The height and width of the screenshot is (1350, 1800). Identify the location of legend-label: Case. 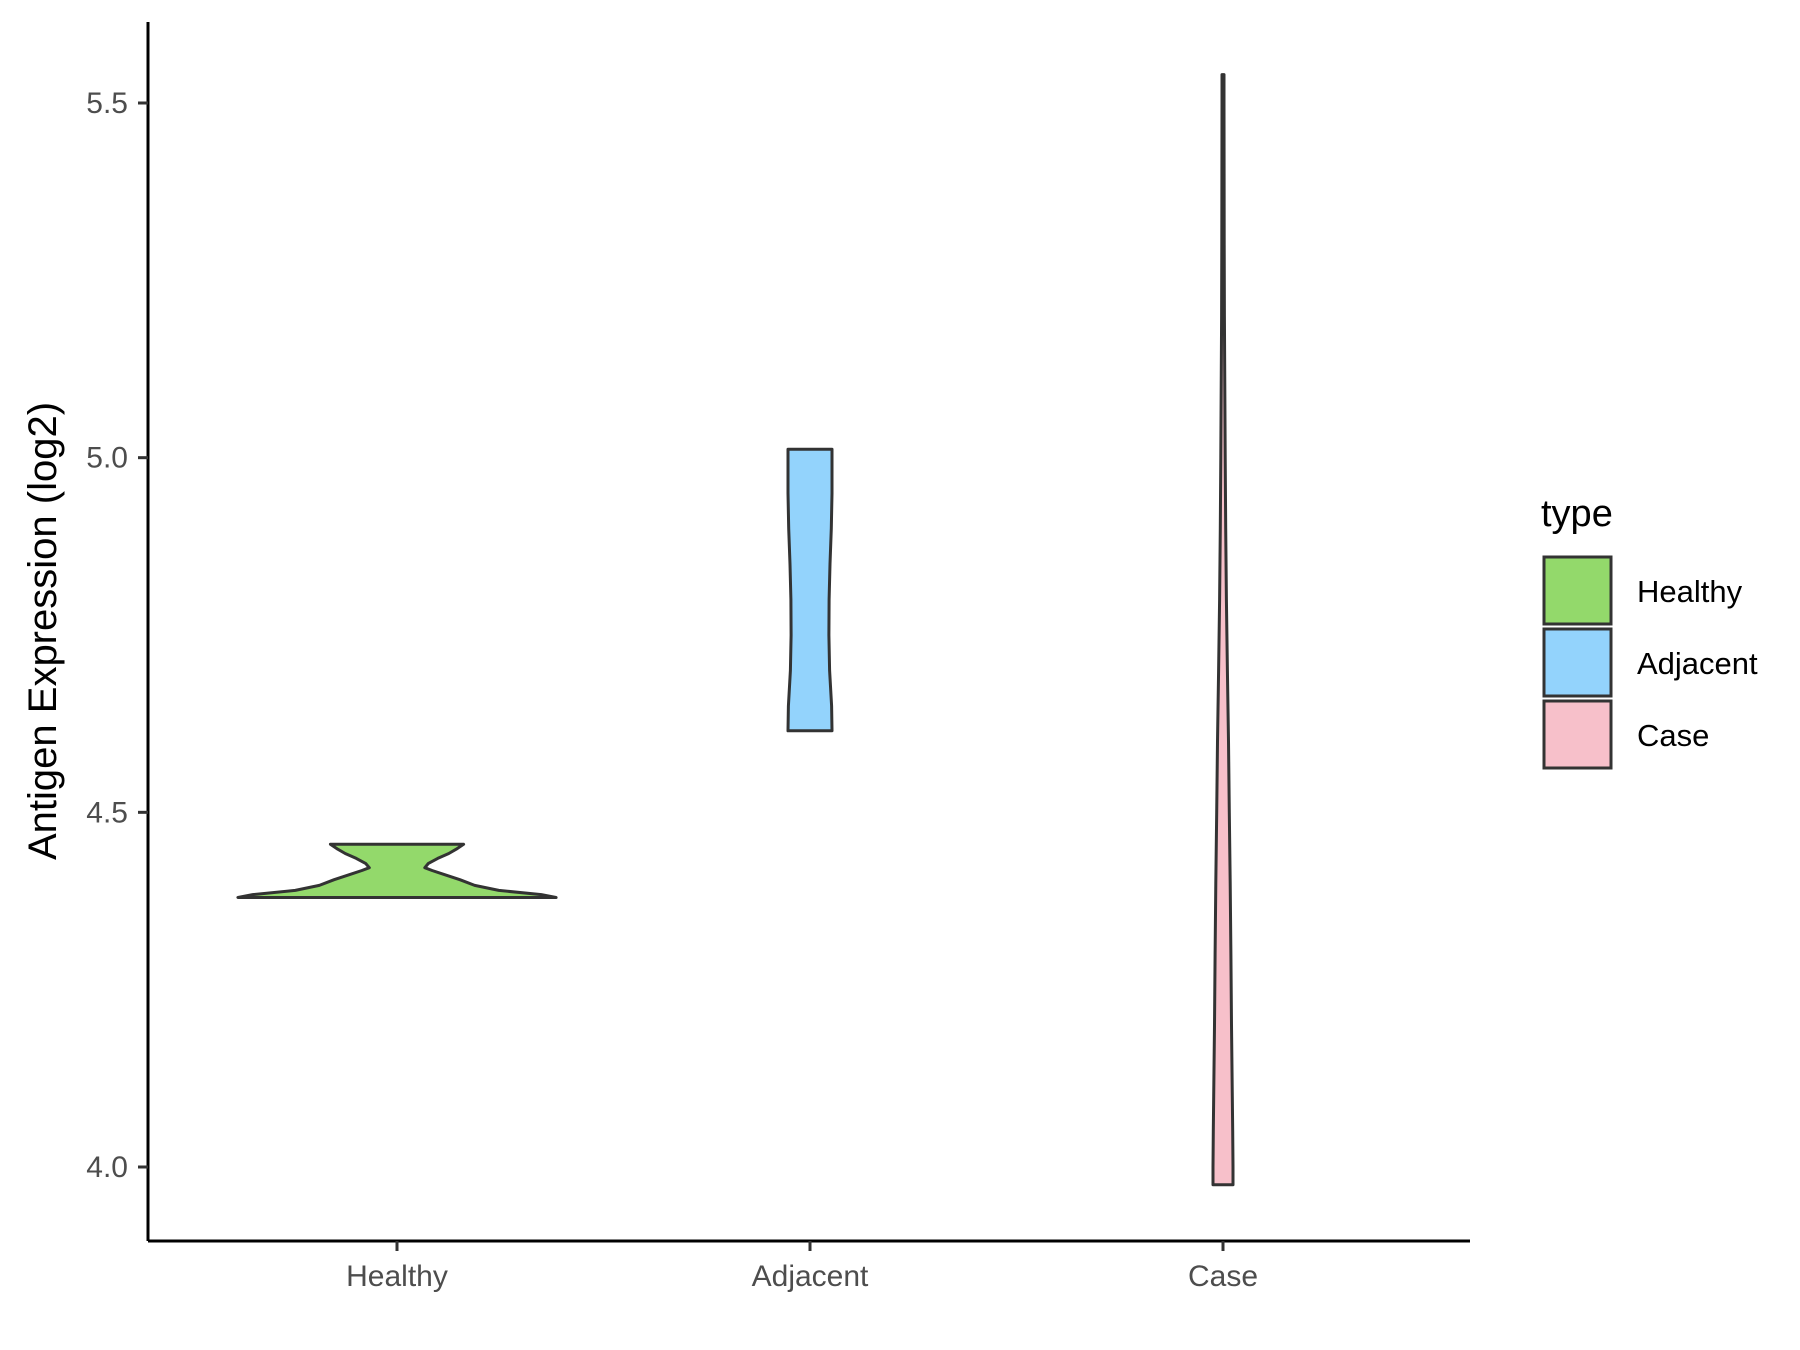
(1673, 735).